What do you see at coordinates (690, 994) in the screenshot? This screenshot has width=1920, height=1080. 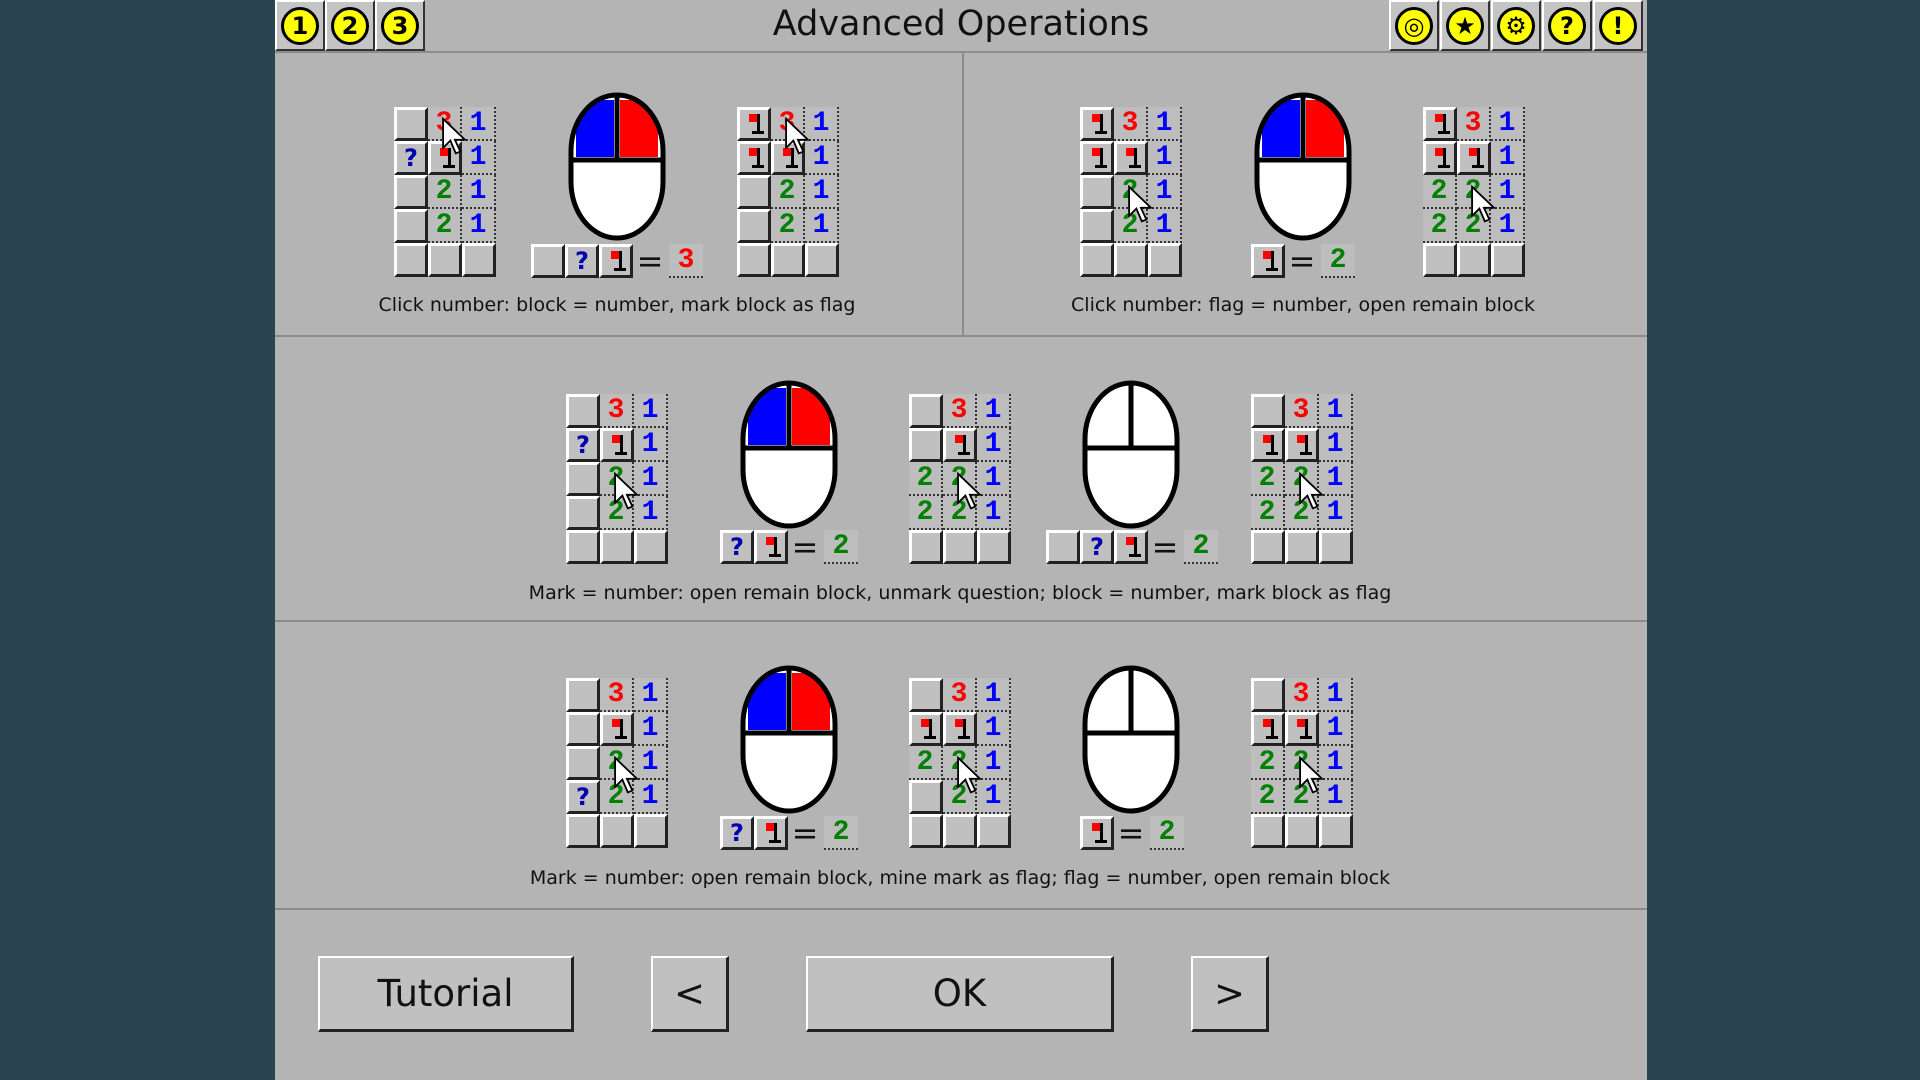 I see `previous-button: <` at bounding box center [690, 994].